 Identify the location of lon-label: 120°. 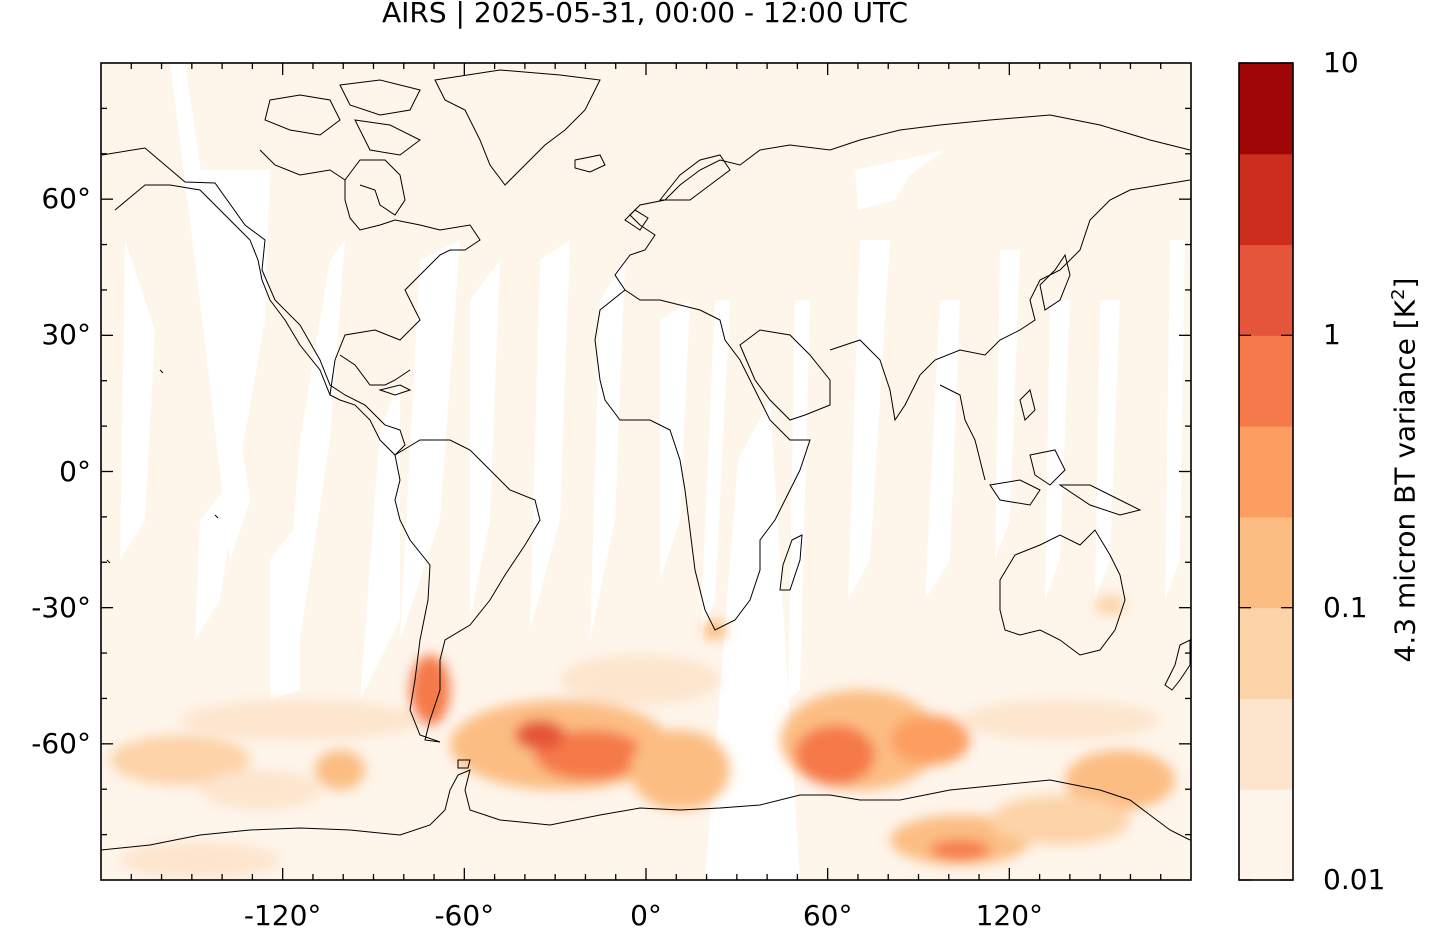
(1009, 915).